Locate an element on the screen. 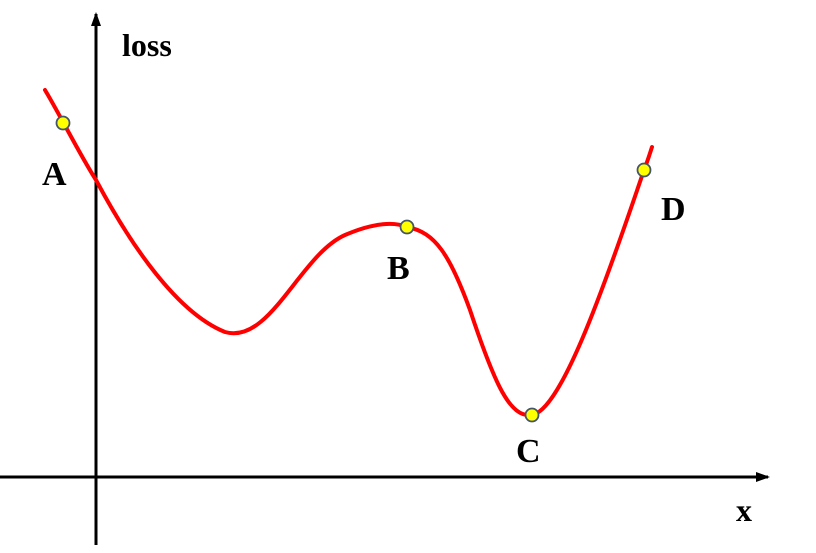 The width and height of the screenshot is (816, 553). point-d-marker is located at coordinates (644, 170).